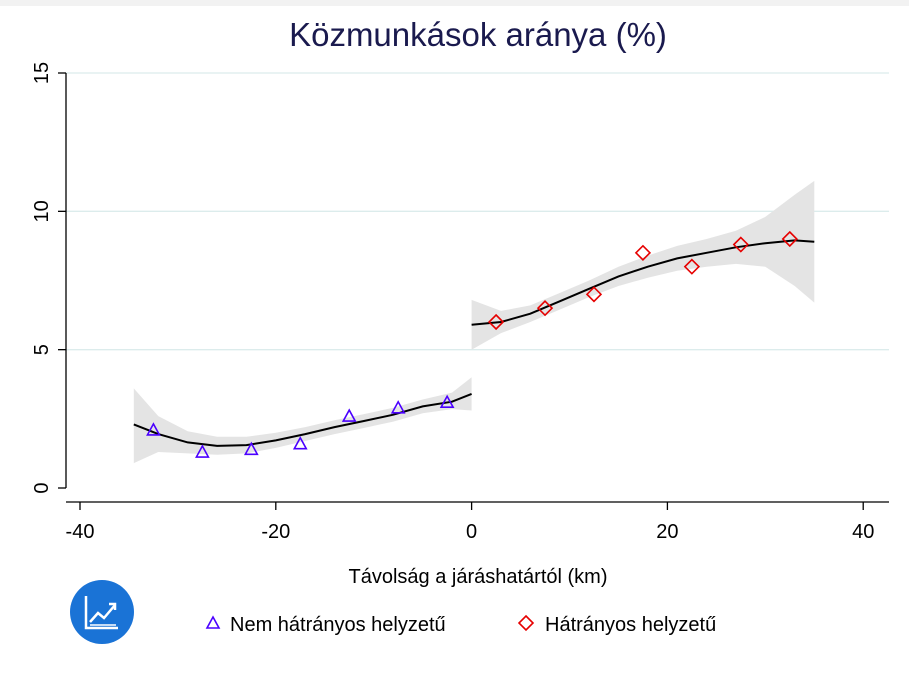 The width and height of the screenshot is (909, 674). I want to click on chart-title: Közmunkások aránya (%), so click(478, 34).